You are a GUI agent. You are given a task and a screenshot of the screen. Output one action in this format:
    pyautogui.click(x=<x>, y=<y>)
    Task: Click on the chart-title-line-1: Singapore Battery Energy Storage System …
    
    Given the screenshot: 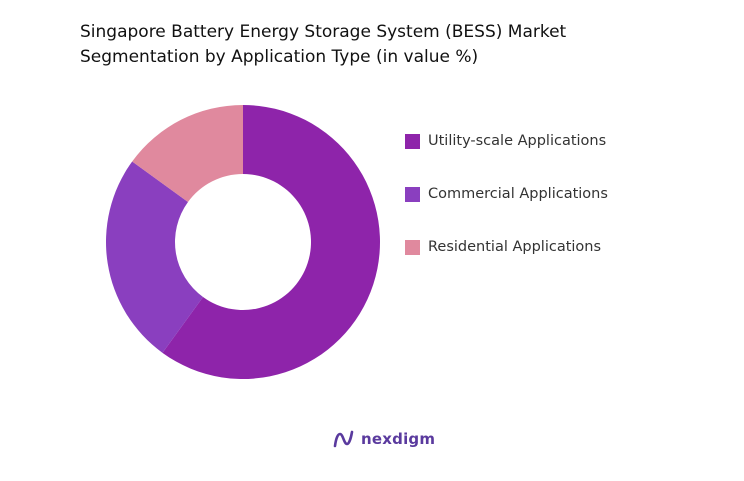 What is the action you would take?
    pyautogui.click(x=323, y=32)
    